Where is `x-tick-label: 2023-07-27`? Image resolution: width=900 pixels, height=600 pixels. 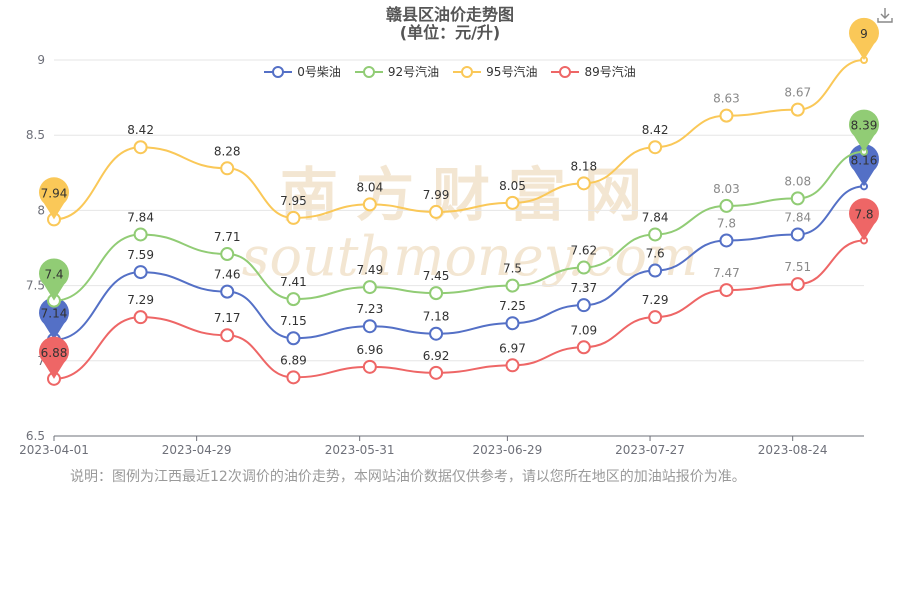
x-tick-label: 2023-07-27 is located at coordinates (650, 450).